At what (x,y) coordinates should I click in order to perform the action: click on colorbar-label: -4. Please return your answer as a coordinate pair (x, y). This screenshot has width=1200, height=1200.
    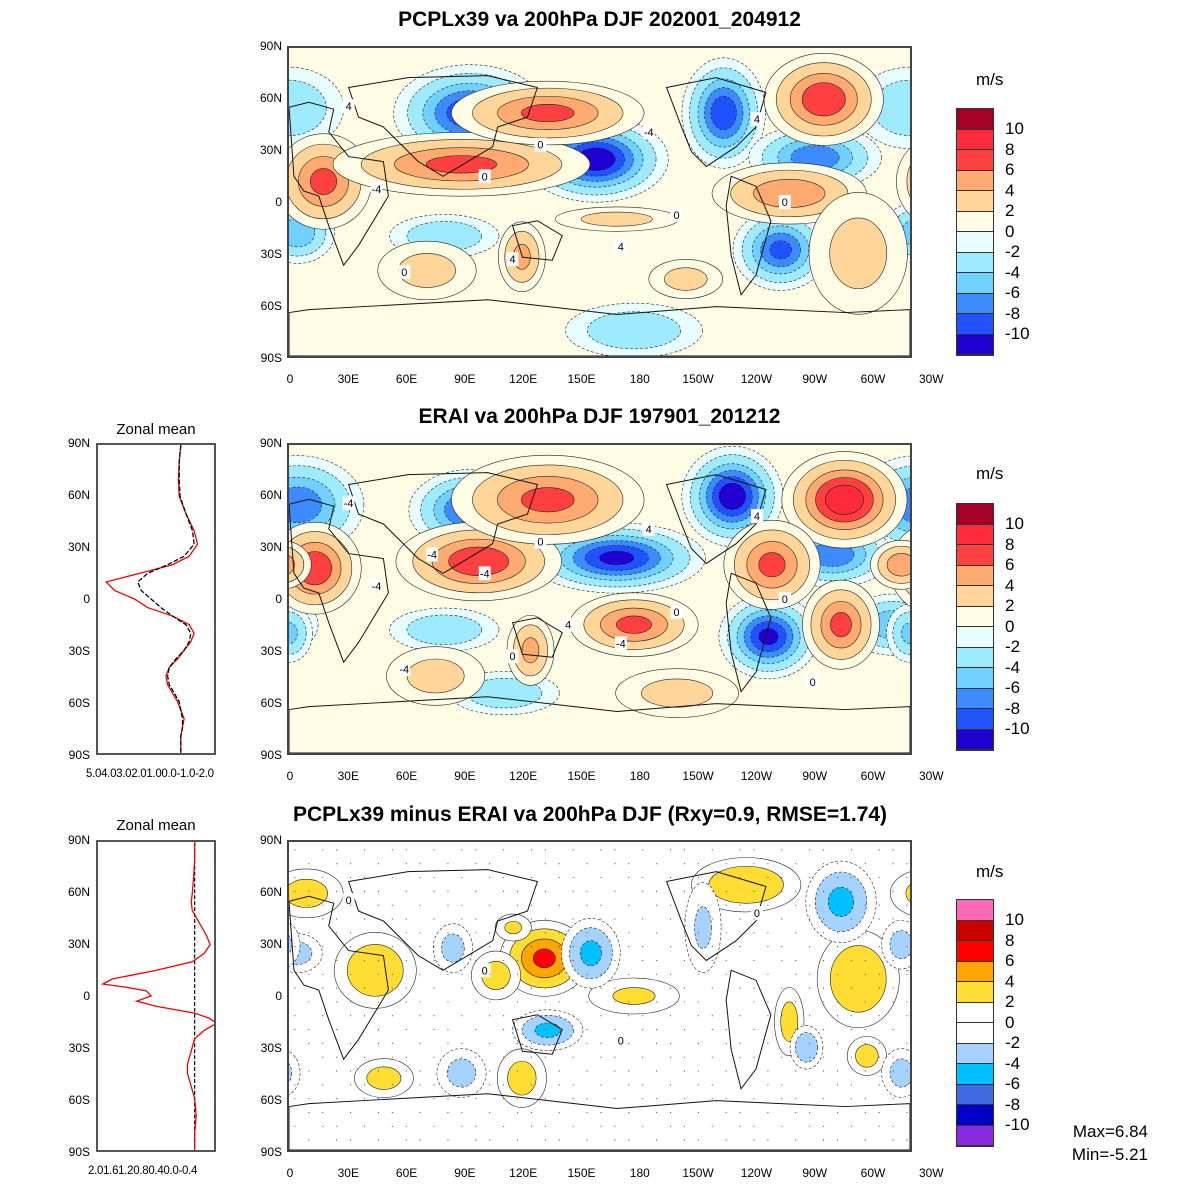
    Looking at the image, I should click on (1013, 272).